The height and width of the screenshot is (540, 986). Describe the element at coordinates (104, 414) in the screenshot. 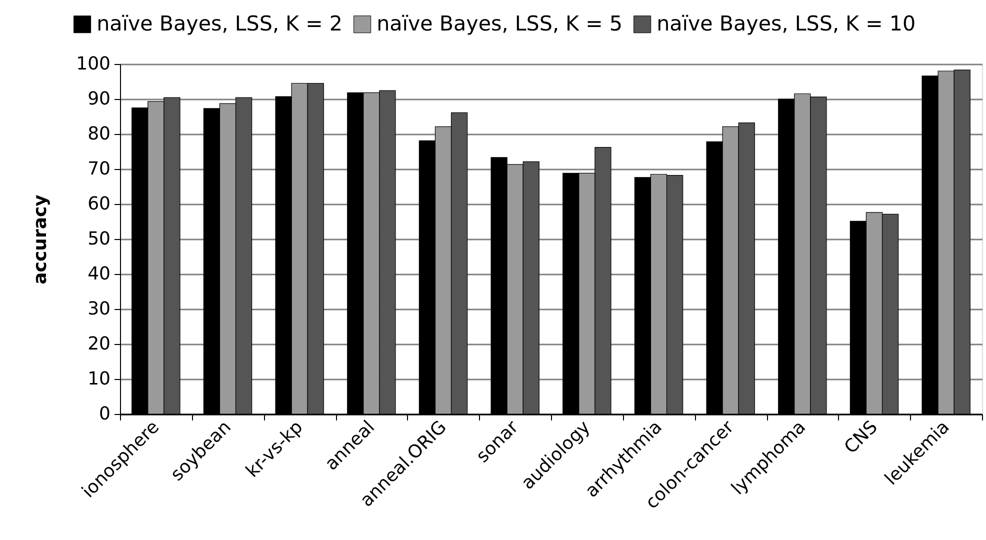

I see `y-tick-label: 0` at that location.